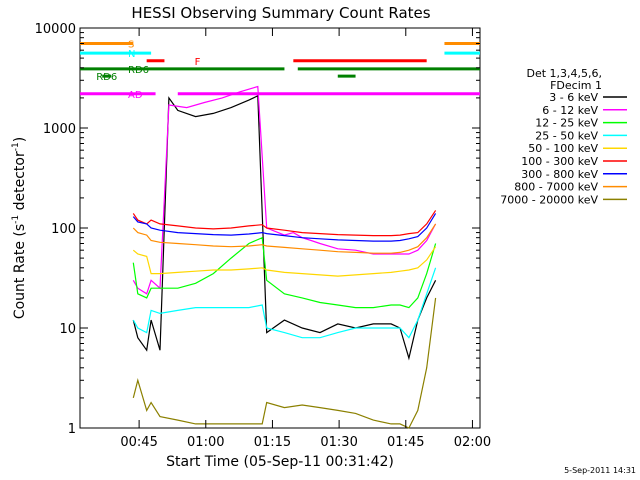 This screenshot has height=480, width=640. What do you see at coordinates (20, 271) in the screenshot?
I see `y-axis-label-part: Count Rate (s` at bounding box center [20, 271].